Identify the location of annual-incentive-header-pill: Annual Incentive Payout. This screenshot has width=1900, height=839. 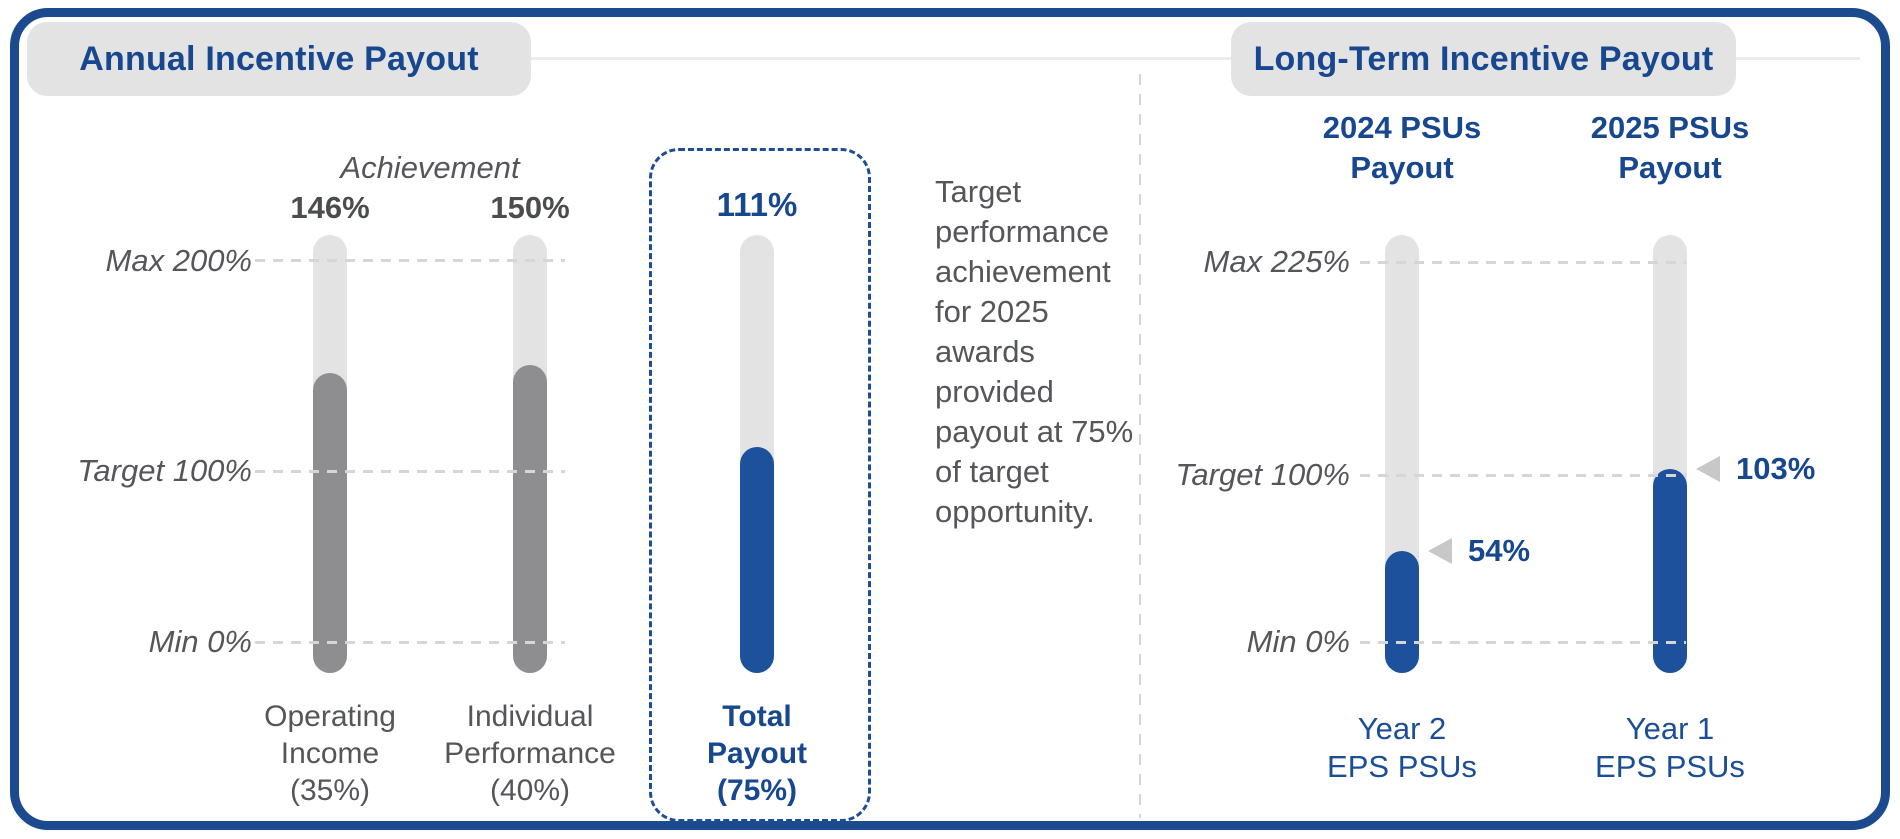
(279, 59).